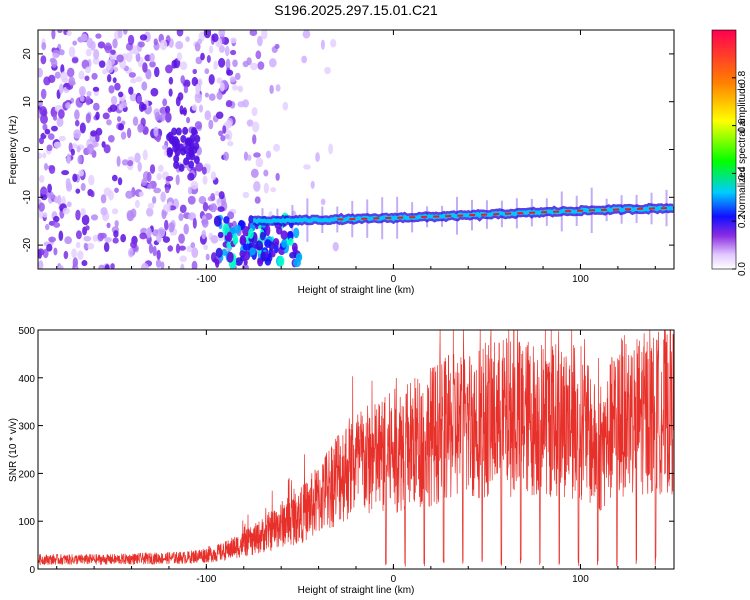 The height and width of the screenshot is (600, 750). I want to click on snr-y-tick-label: 0, so click(32, 570).